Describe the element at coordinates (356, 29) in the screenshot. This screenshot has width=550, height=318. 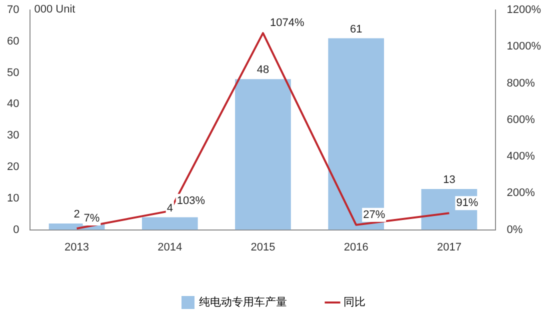
I see `data-label: 61` at that location.